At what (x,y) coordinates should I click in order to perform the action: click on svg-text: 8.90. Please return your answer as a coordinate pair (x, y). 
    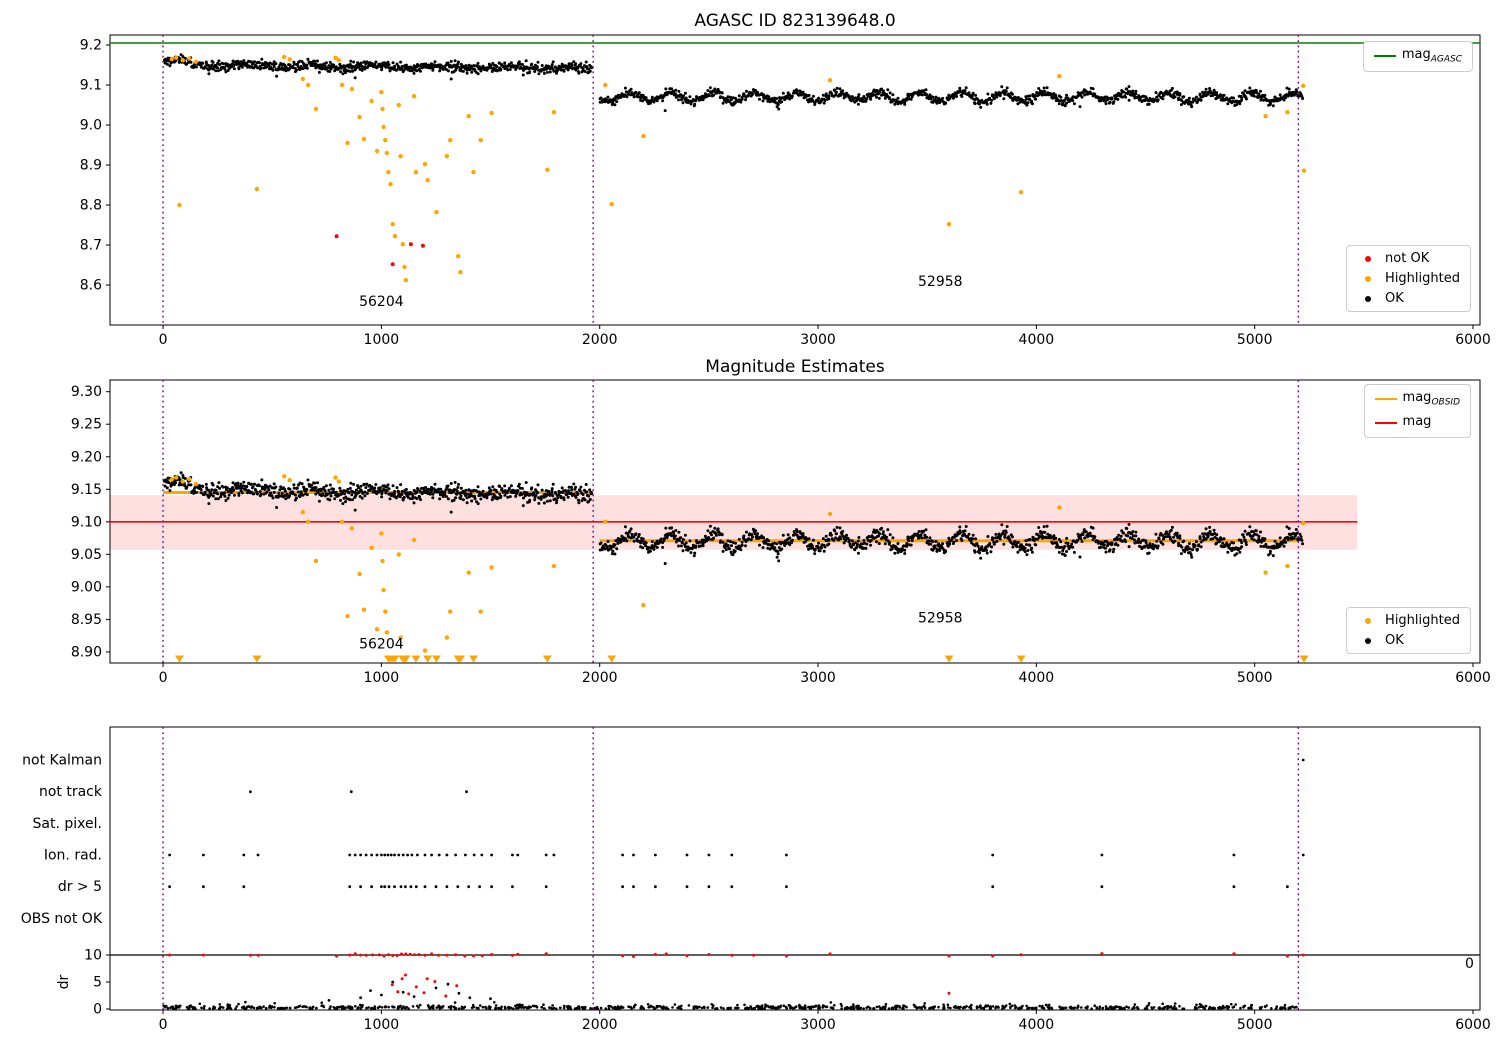
    Looking at the image, I should click on (86, 652).